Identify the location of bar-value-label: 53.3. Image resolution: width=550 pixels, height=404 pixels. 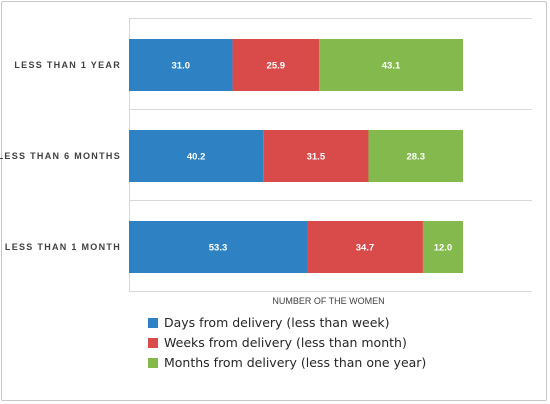
(218, 248).